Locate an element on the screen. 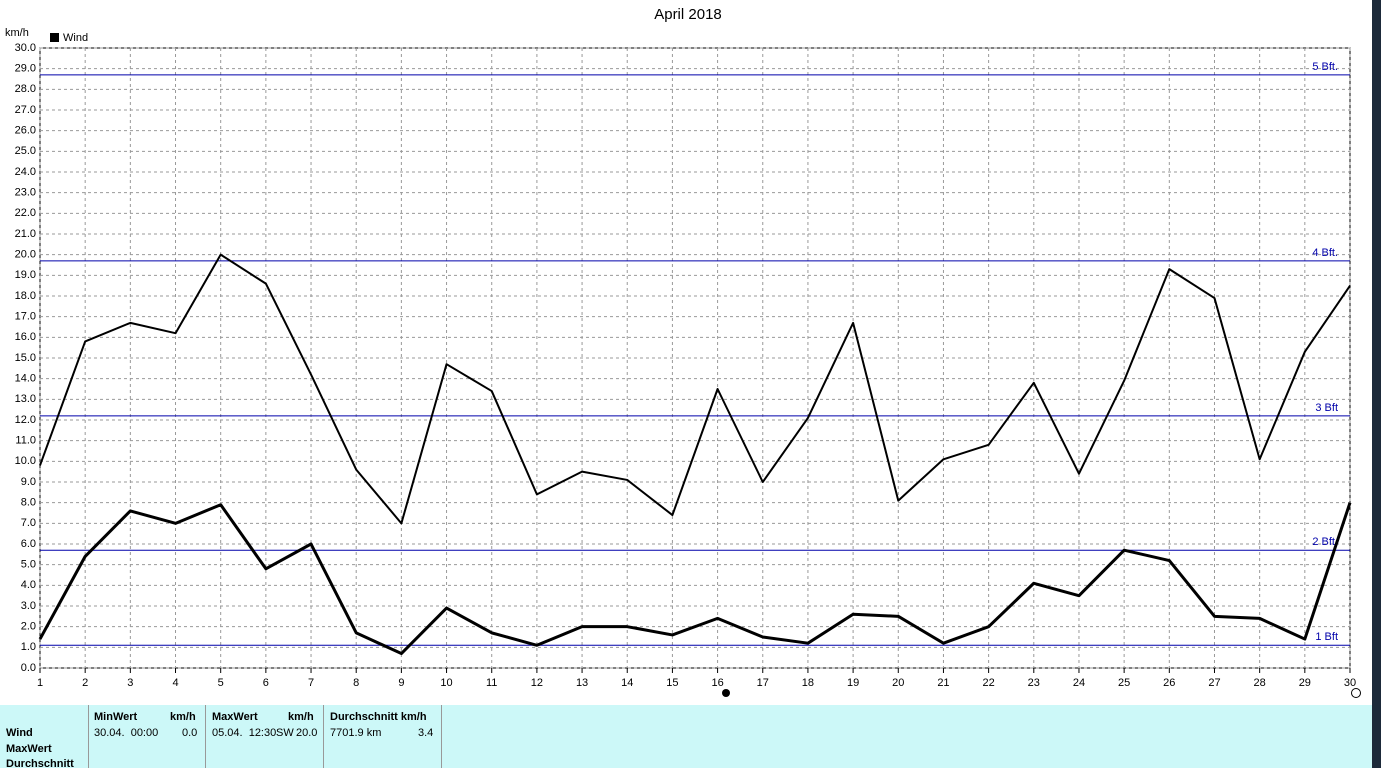 The image size is (1381, 770). header: MaxWert is located at coordinates (235, 717).